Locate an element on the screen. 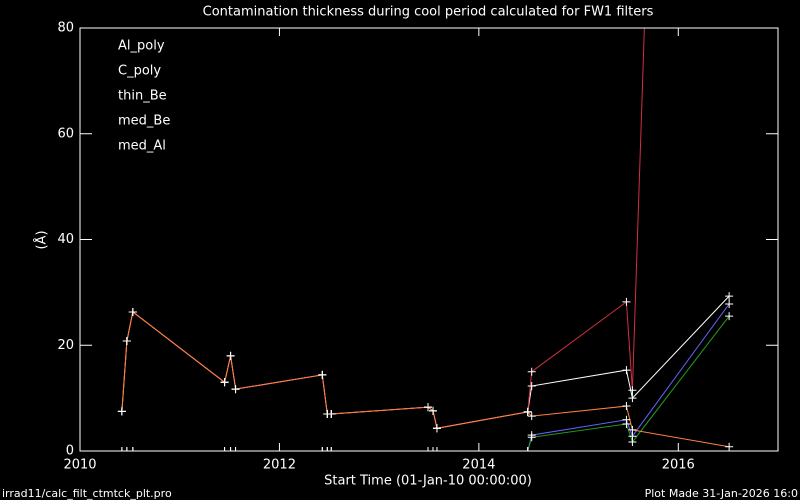  legend-label: C_poly is located at coordinates (139, 71).